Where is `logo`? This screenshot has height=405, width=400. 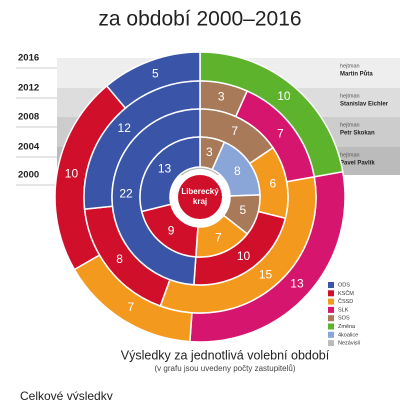
logo is located at coordinates (200, 197).